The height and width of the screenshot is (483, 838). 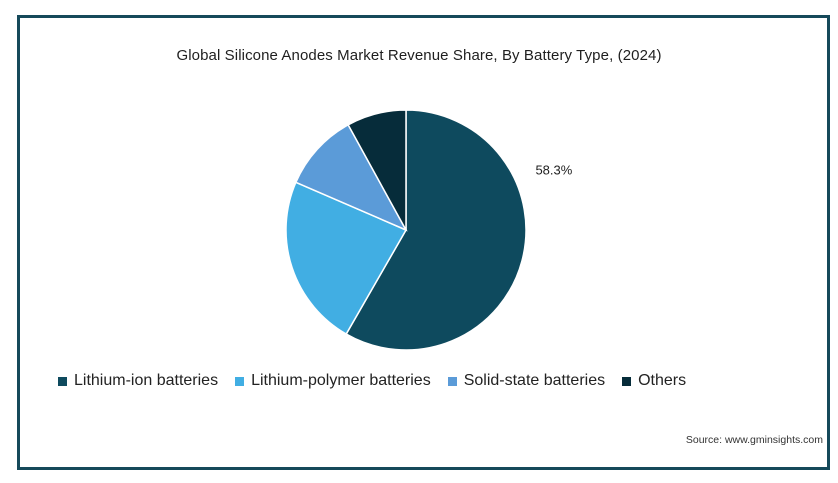 I want to click on legend-item-lithium-ion: Lithium-ion batteries, so click(x=138, y=381).